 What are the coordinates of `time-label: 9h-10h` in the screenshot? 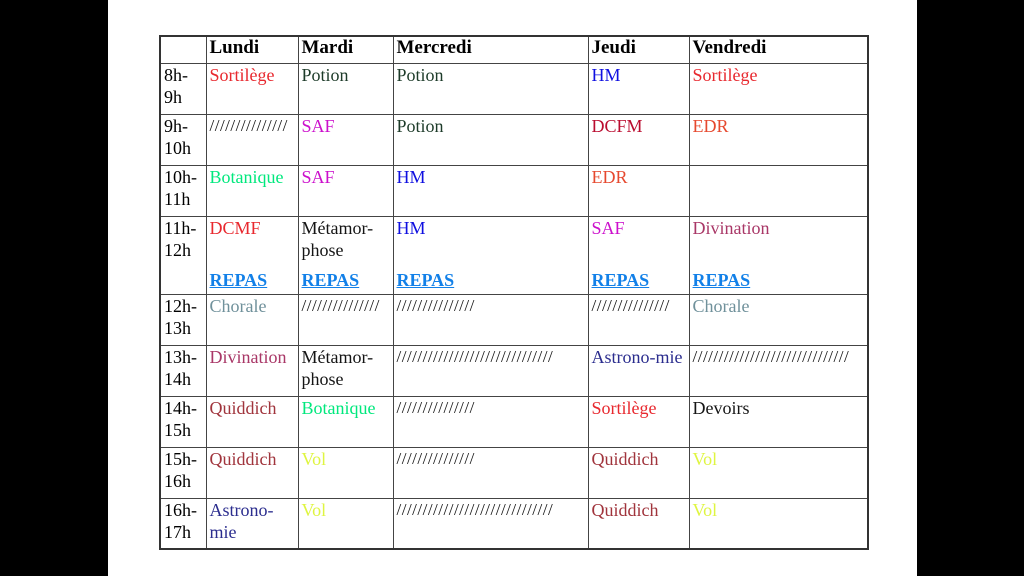 It's located at (183, 139).